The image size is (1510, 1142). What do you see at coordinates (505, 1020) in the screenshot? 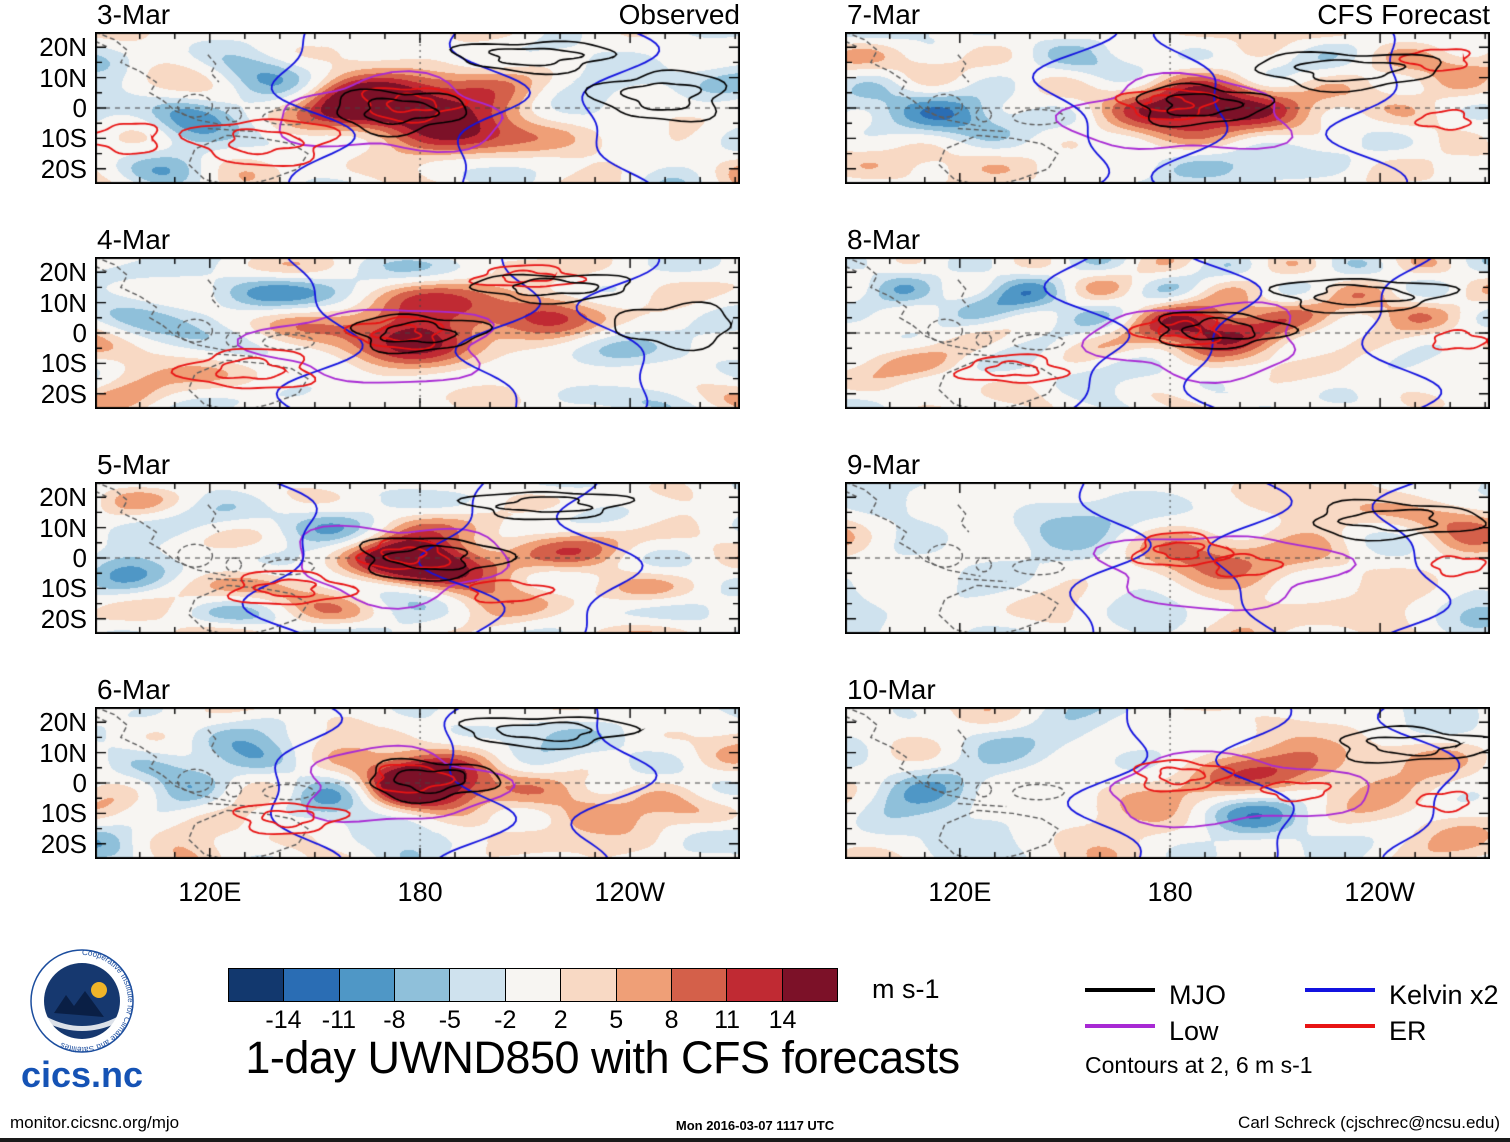
I see `colorbar-tick-label: -2` at bounding box center [505, 1020].